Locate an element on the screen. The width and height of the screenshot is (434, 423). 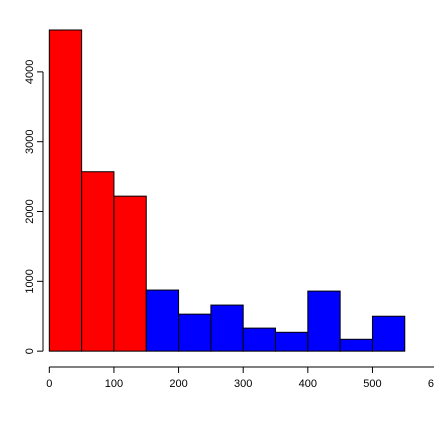
x-tick-label: 100 is located at coordinates (114, 384).